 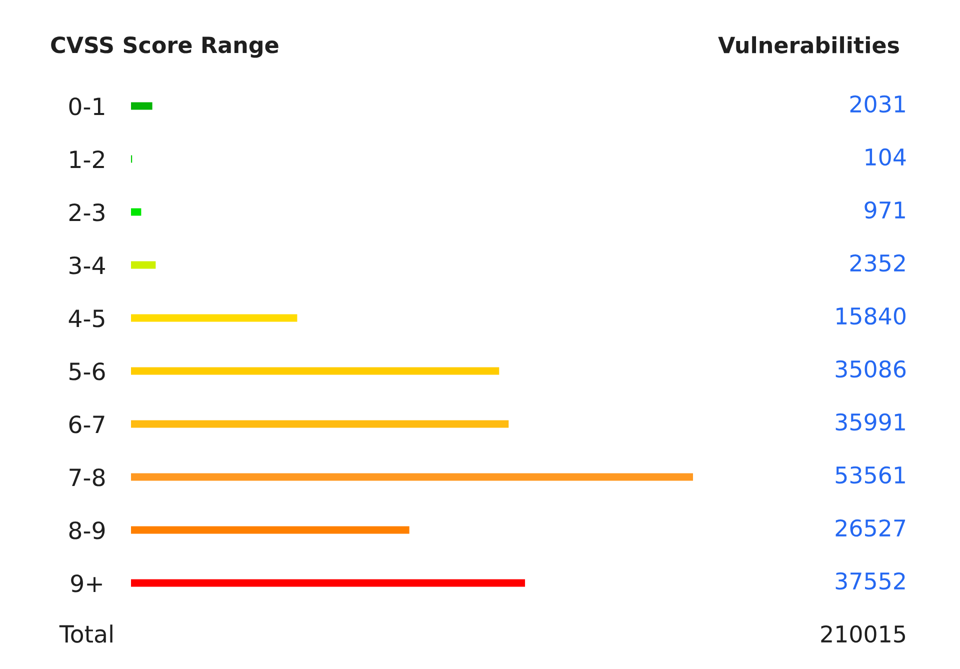 I want to click on y-axis-title: CVSS Score Range, so click(x=164, y=47).